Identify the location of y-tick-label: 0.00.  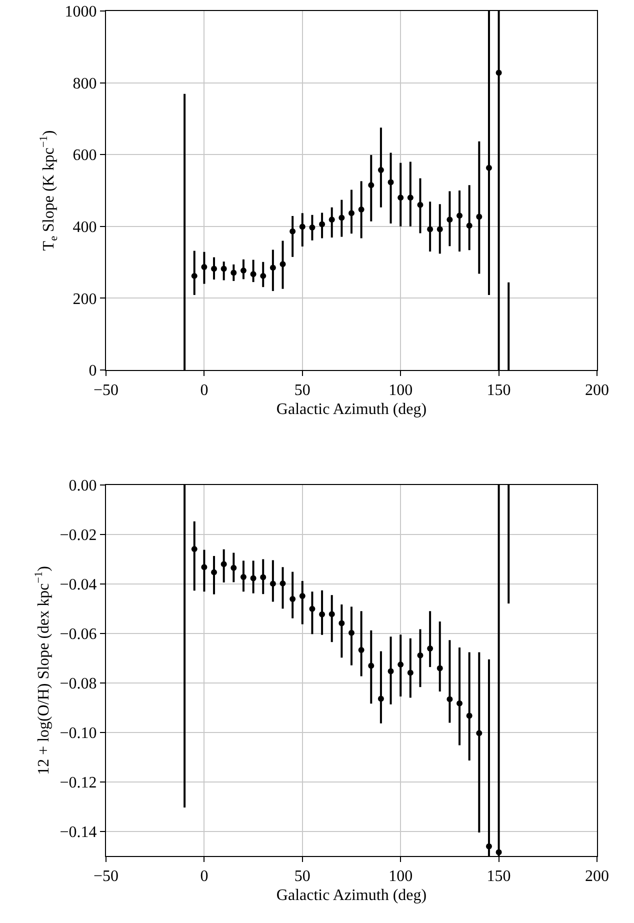
(82, 486).